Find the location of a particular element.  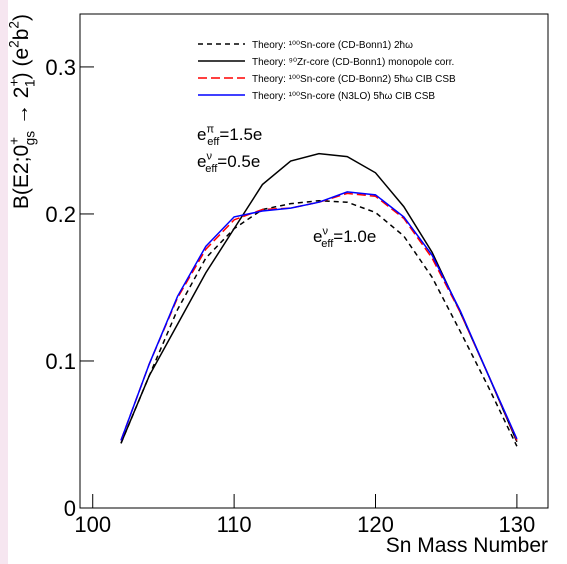

text-part: =0.5e is located at coordinates (238, 161).